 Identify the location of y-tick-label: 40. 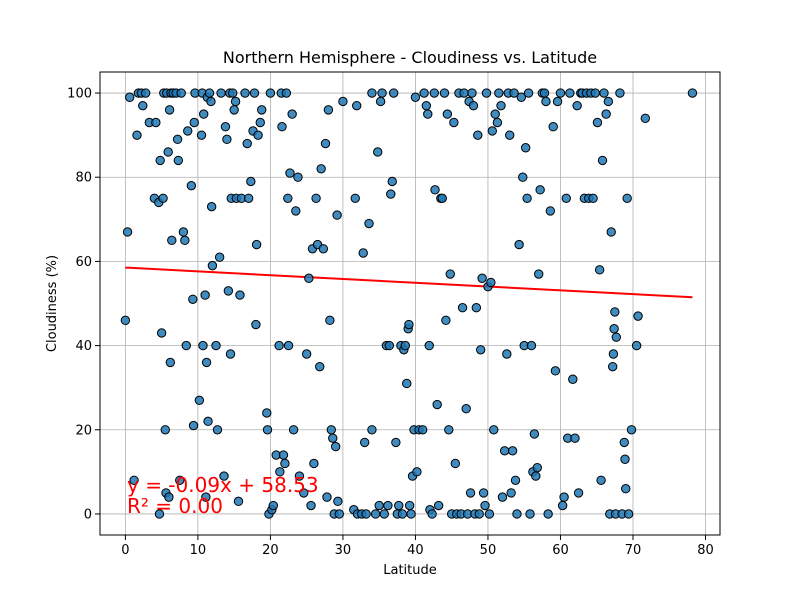
(83, 346).